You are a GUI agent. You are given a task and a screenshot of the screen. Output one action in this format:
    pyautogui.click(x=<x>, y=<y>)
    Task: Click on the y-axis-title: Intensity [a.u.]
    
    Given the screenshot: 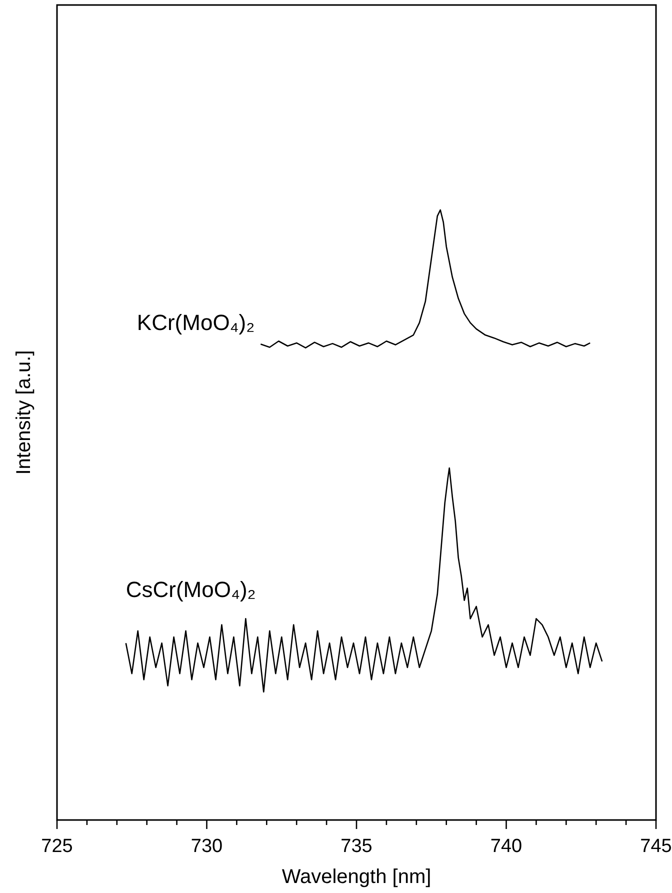 What is the action you would take?
    pyautogui.click(x=24, y=412)
    